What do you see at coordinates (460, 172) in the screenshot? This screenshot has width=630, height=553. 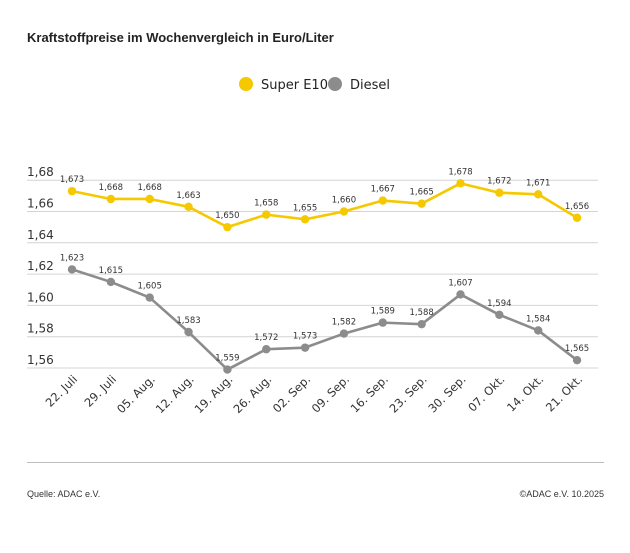 I see `data-label: 1,678` at bounding box center [460, 172].